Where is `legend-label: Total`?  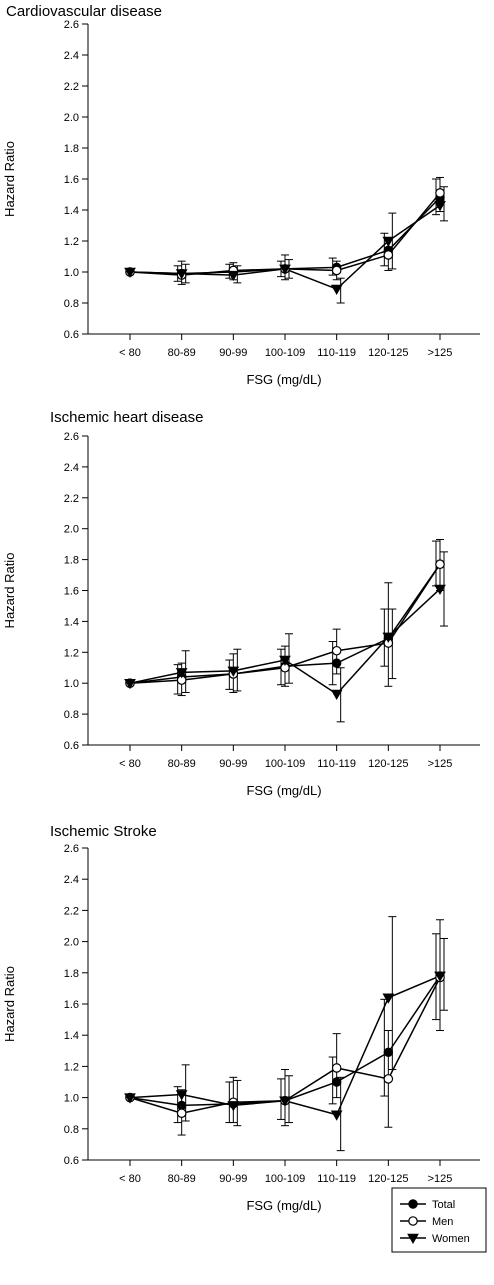
legend-label: Total is located at coordinates (443, 1205).